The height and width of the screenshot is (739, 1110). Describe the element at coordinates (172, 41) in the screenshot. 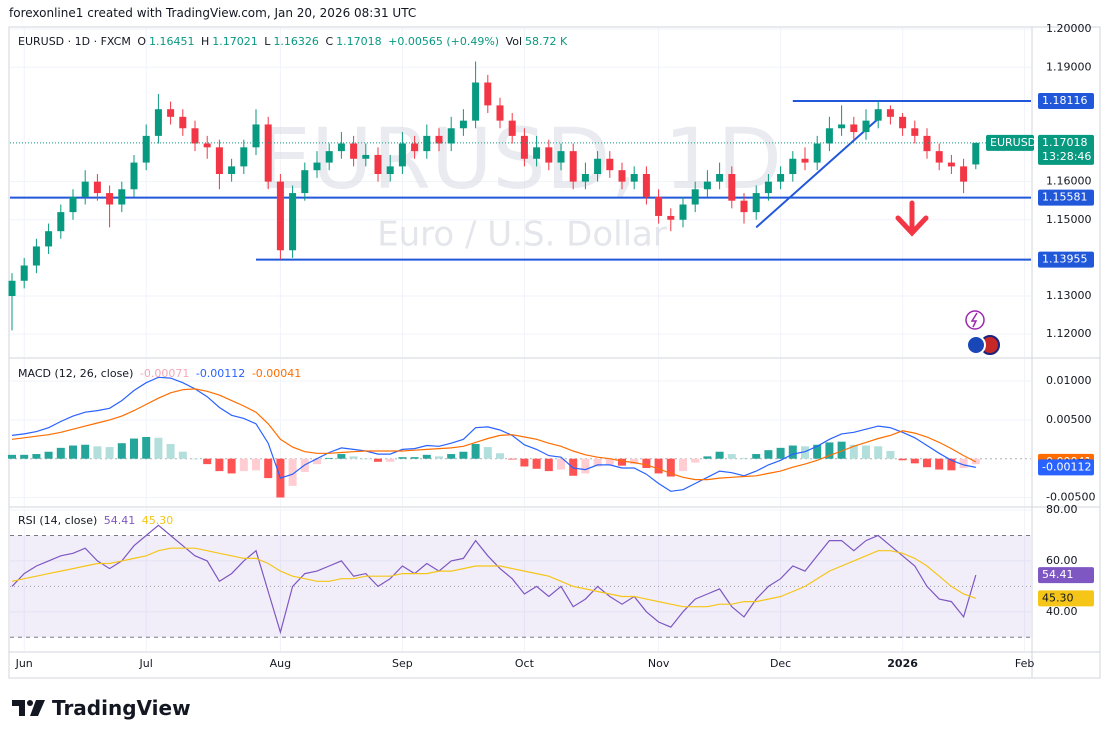

I see `ohlc-value: 1.16451` at that location.